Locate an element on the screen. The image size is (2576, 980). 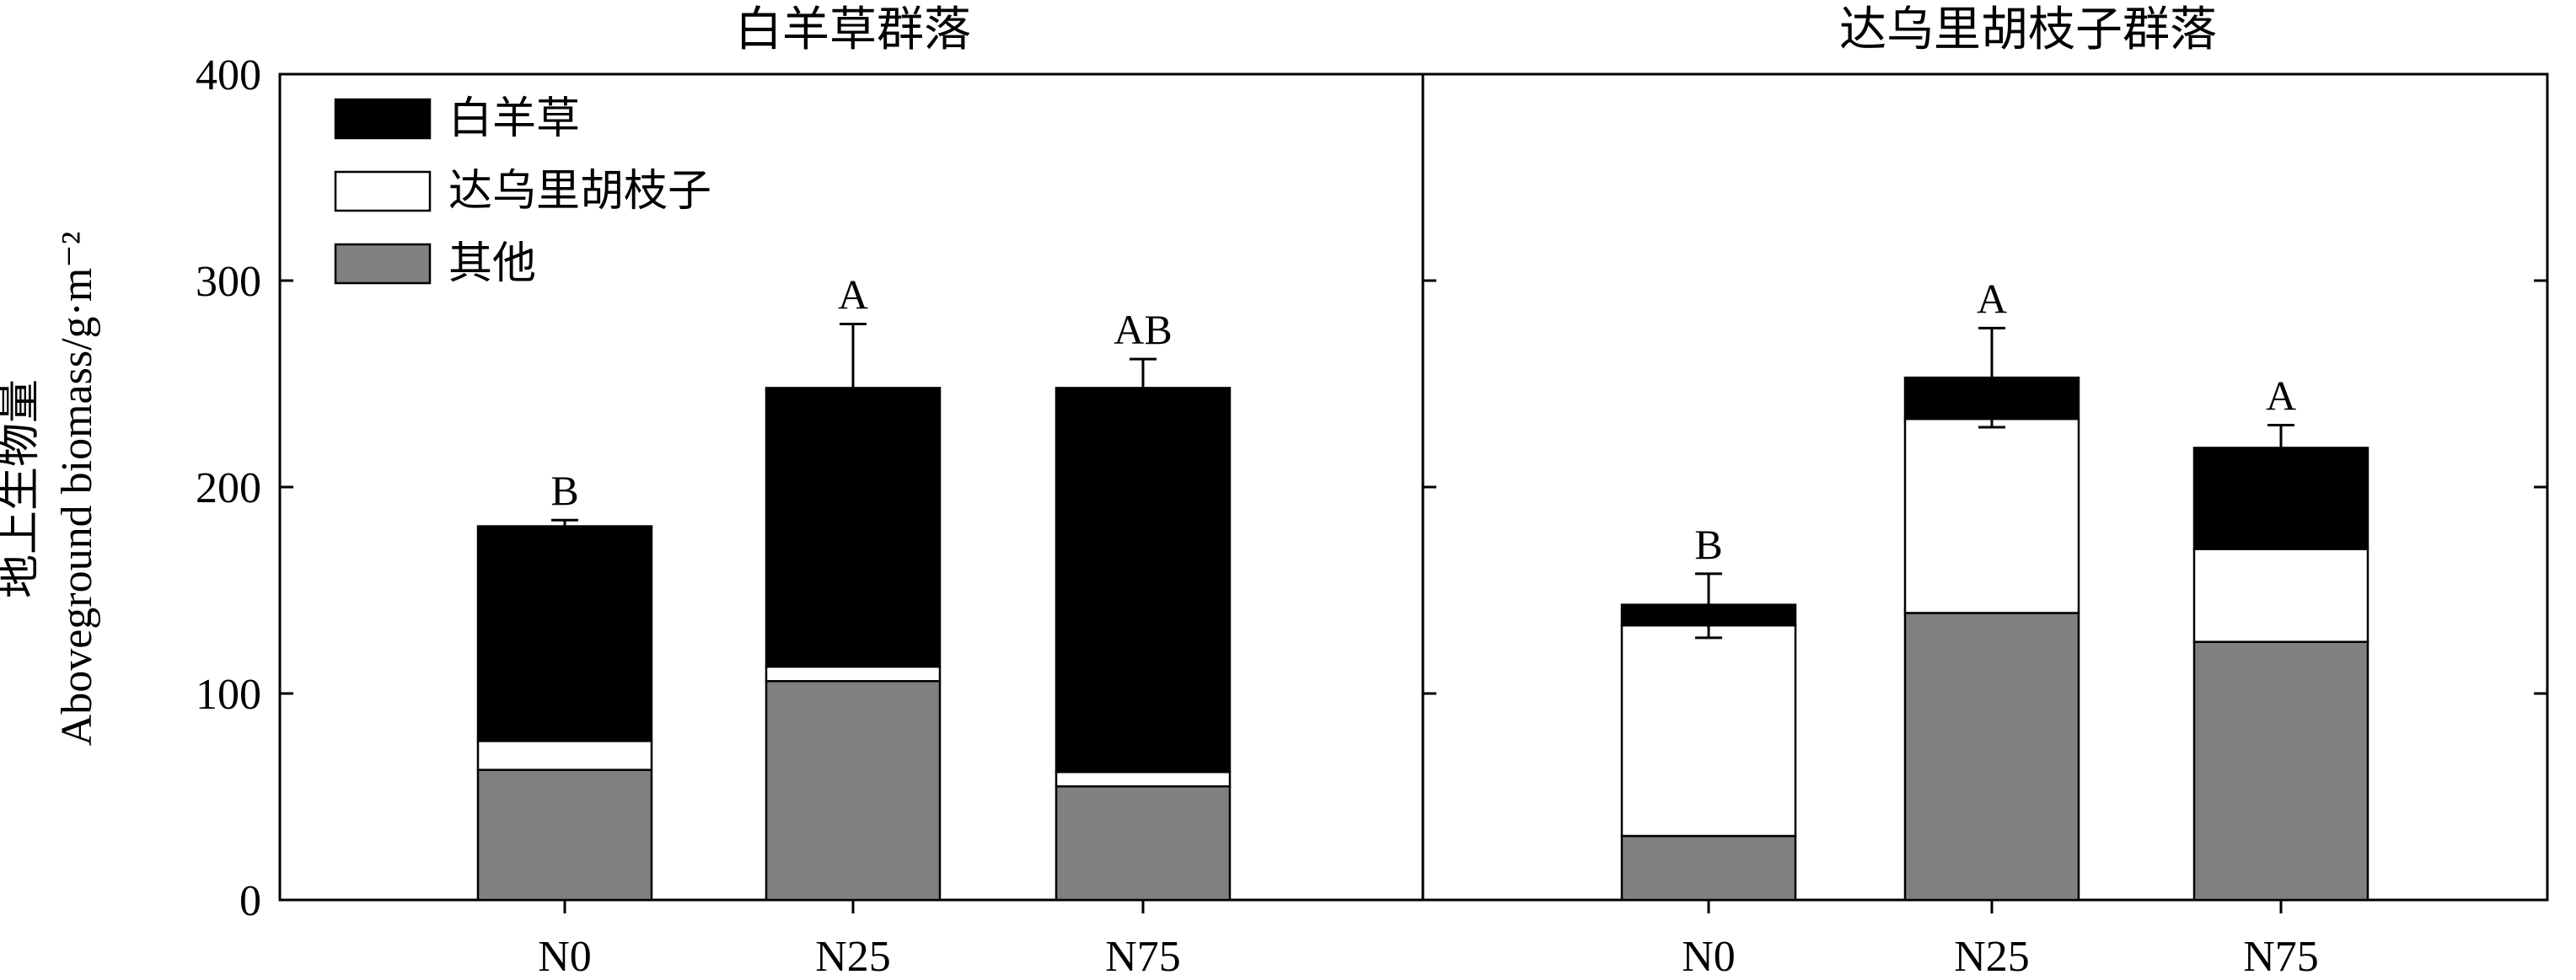
legend-label: 白羊草 is located at coordinates (514, 119).